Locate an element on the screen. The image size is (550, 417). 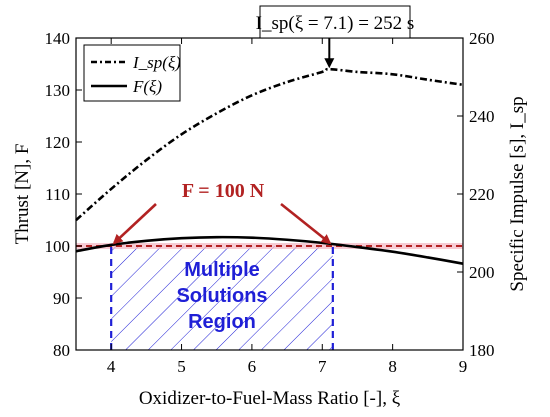
y-left-tick-label: 140 is located at coordinates (58, 38).